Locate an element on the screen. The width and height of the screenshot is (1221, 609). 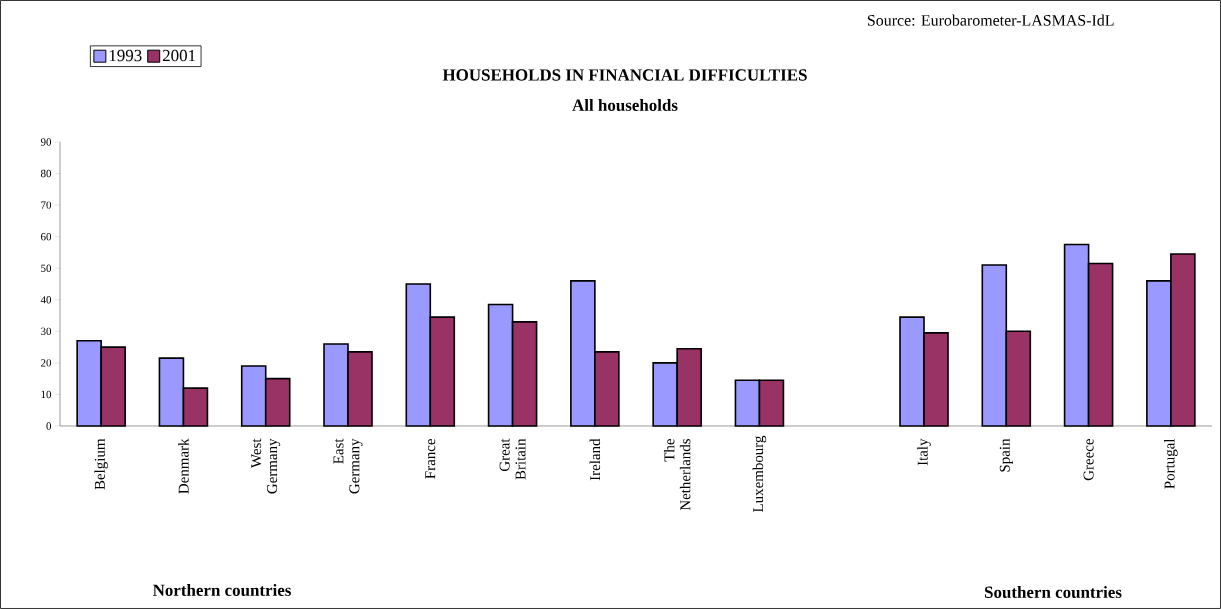
y-tick-label: 10 is located at coordinates (46, 394).